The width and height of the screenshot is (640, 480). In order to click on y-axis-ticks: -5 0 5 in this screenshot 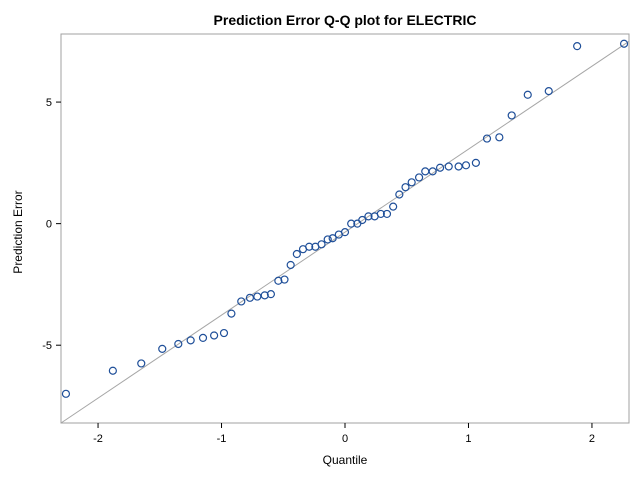, I will do `click(51, 224)`.